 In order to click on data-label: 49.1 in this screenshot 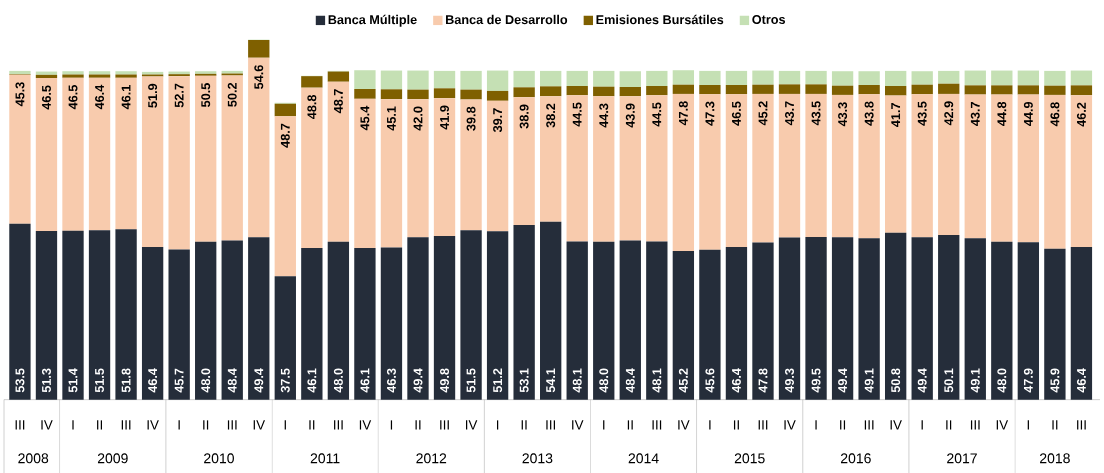, I will do `click(869, 380)`.